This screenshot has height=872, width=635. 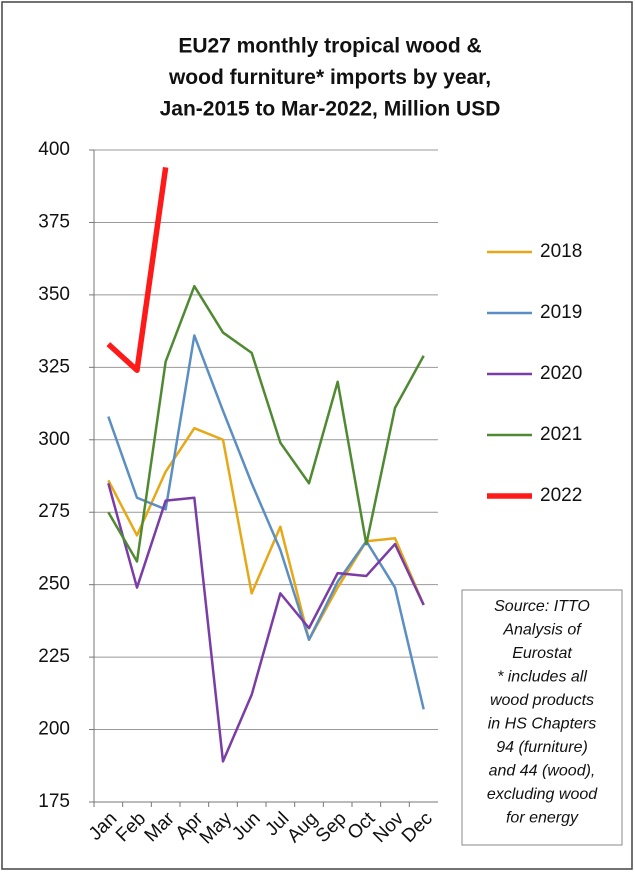 What do you see at coordinates (54, 801) in the screenshot?
I see `y-tick-label: 175` at bounding box center [54, 801].